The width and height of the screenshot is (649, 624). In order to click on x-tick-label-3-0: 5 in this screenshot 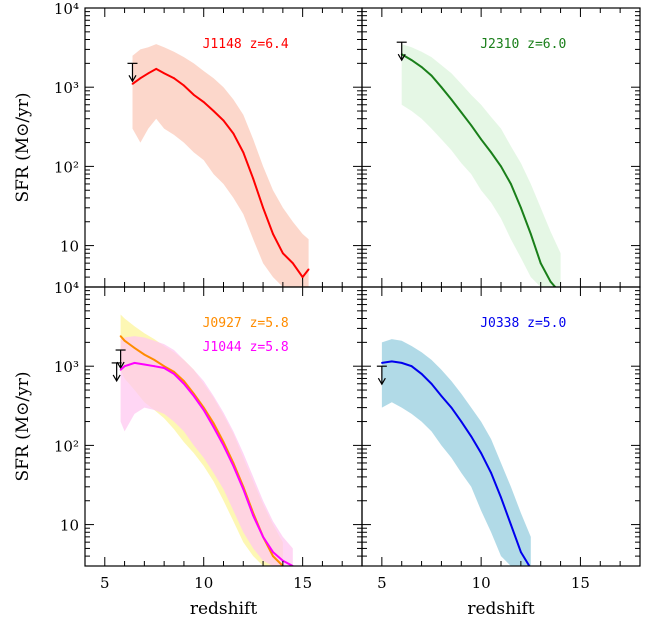, I will do `click(382, 583)`.